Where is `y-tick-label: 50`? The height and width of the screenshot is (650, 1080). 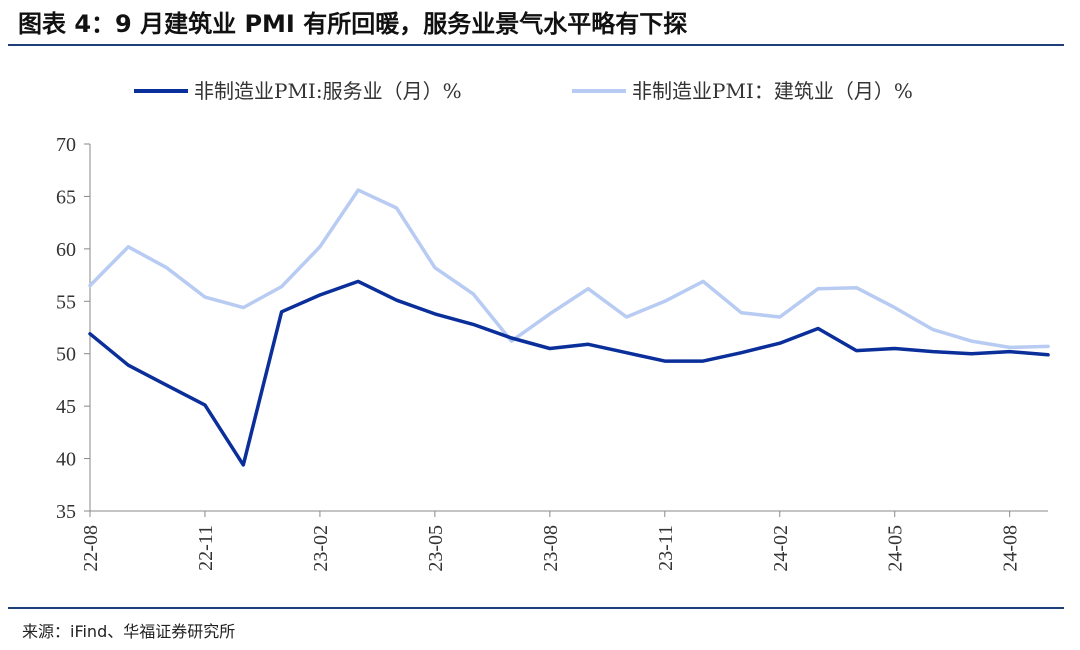 y-tick-label: 50 is located at coordinates (66, 355).